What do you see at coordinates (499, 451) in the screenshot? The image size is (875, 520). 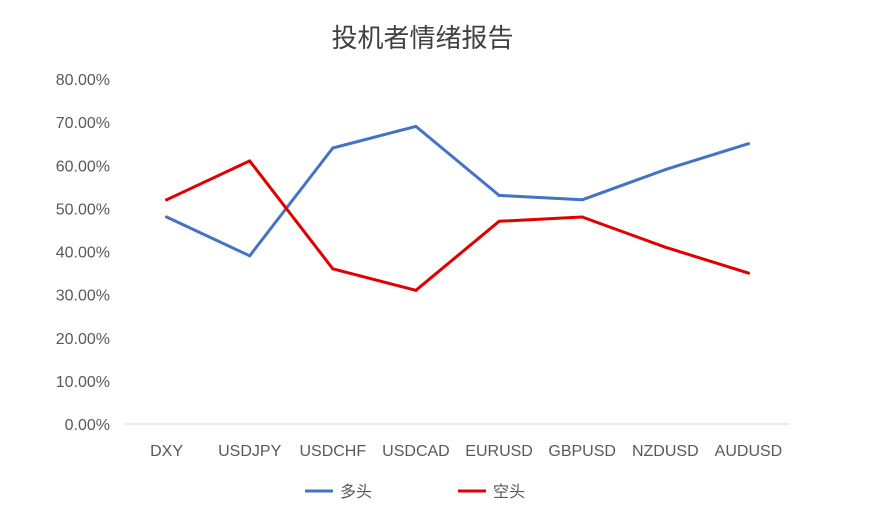 I see `x-tick-label: EURUSD` at bounding box center [499, 451].